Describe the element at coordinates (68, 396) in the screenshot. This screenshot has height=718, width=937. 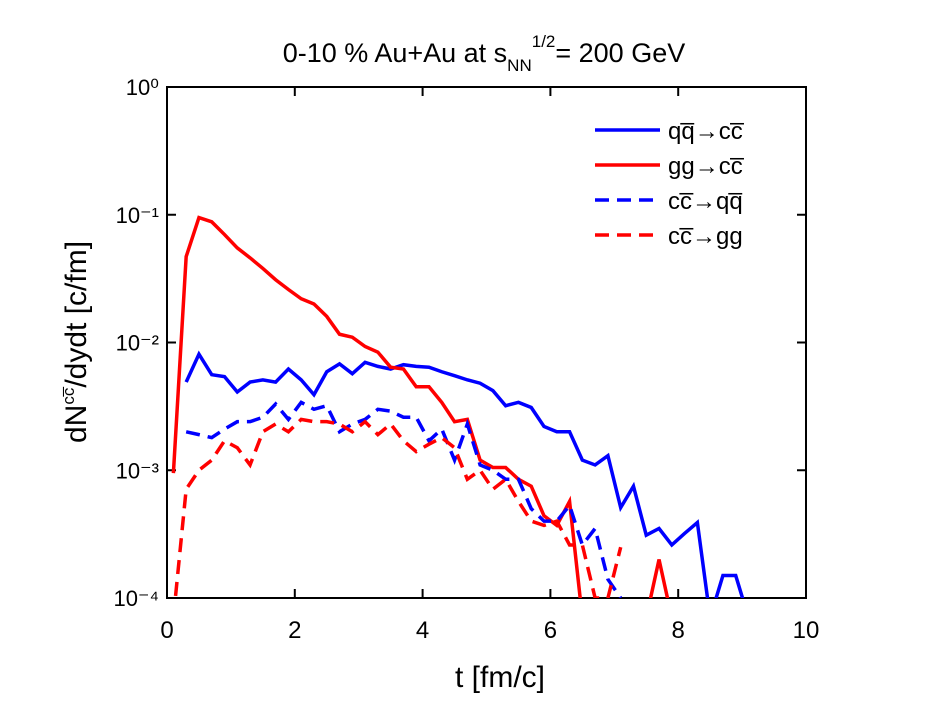
I see `y-label-superscript: cc̅` at that location.